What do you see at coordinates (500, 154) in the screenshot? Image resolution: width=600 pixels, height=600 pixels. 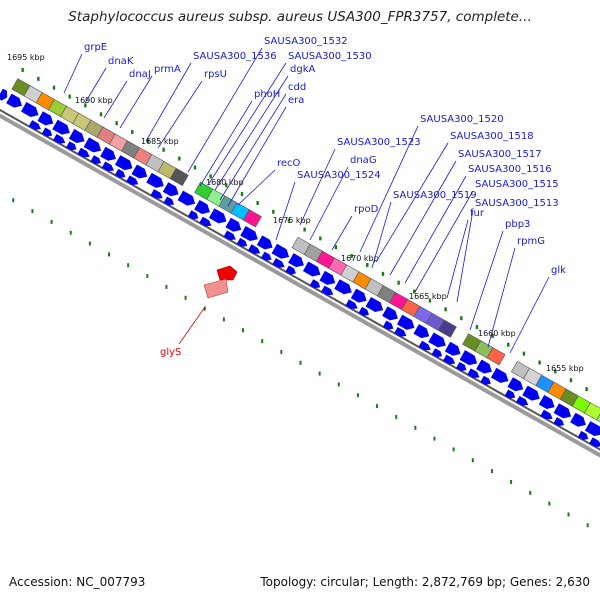 I see `gene-label: SAUSA300_1517` at bounding box center [500, 154].